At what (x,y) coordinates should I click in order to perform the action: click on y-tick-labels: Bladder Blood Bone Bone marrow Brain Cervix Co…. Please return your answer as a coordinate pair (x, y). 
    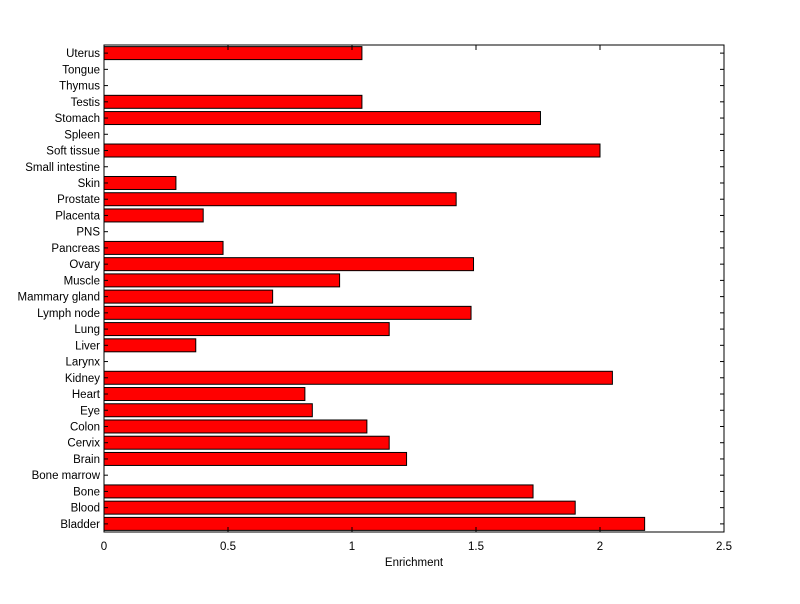
    Looking at the image, I should click on (59, 289).